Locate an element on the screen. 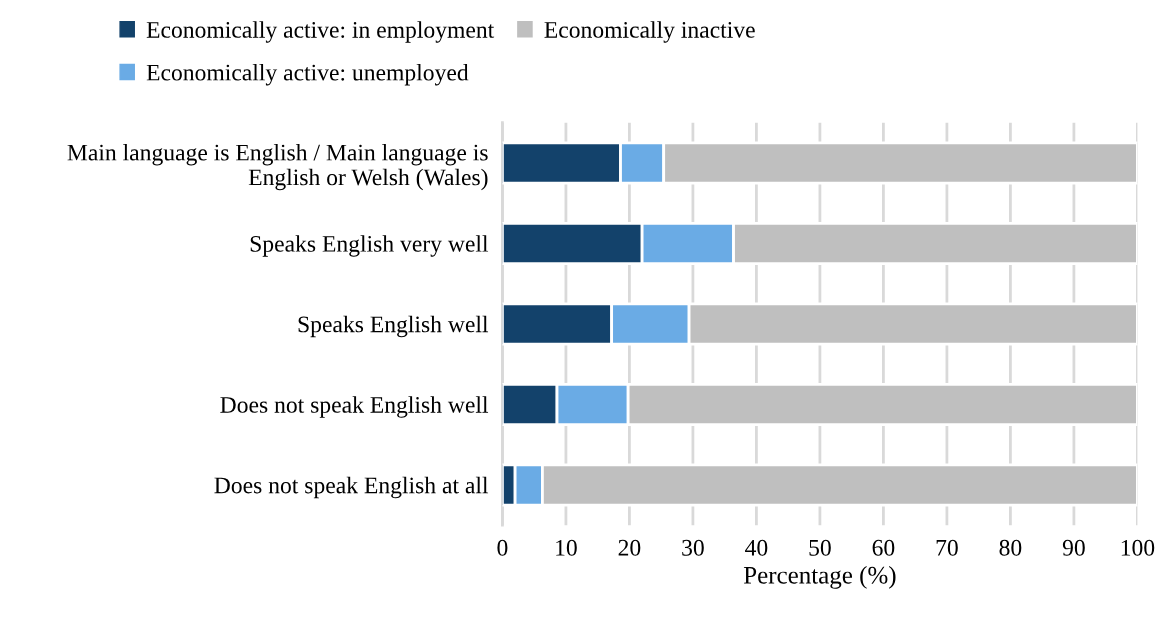 This screenshot has height=629, width=1163. x-tick-label: 0 is located at coordinates (502, 547).